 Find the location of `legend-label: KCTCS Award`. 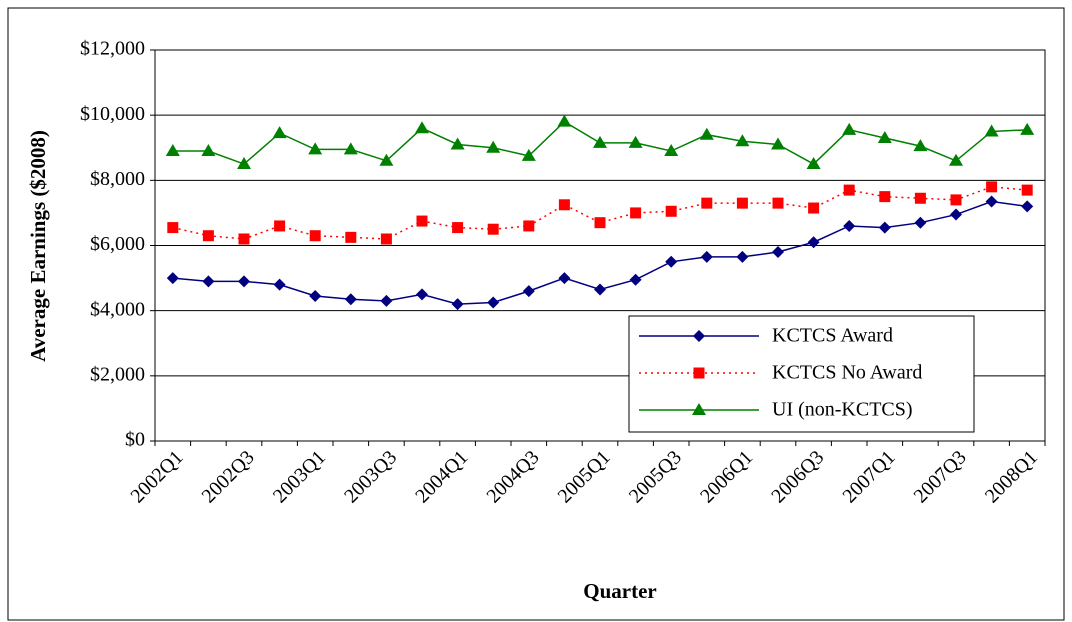

legend-label: KCTCS Award is located at coordinates (832, 336).